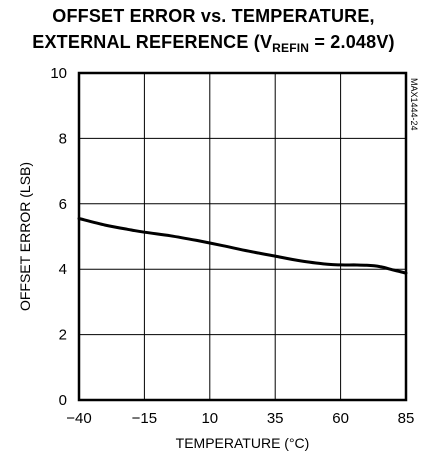 The image size is (427, 459). I want to click on x-tick-label: 35, so click(275, 418).